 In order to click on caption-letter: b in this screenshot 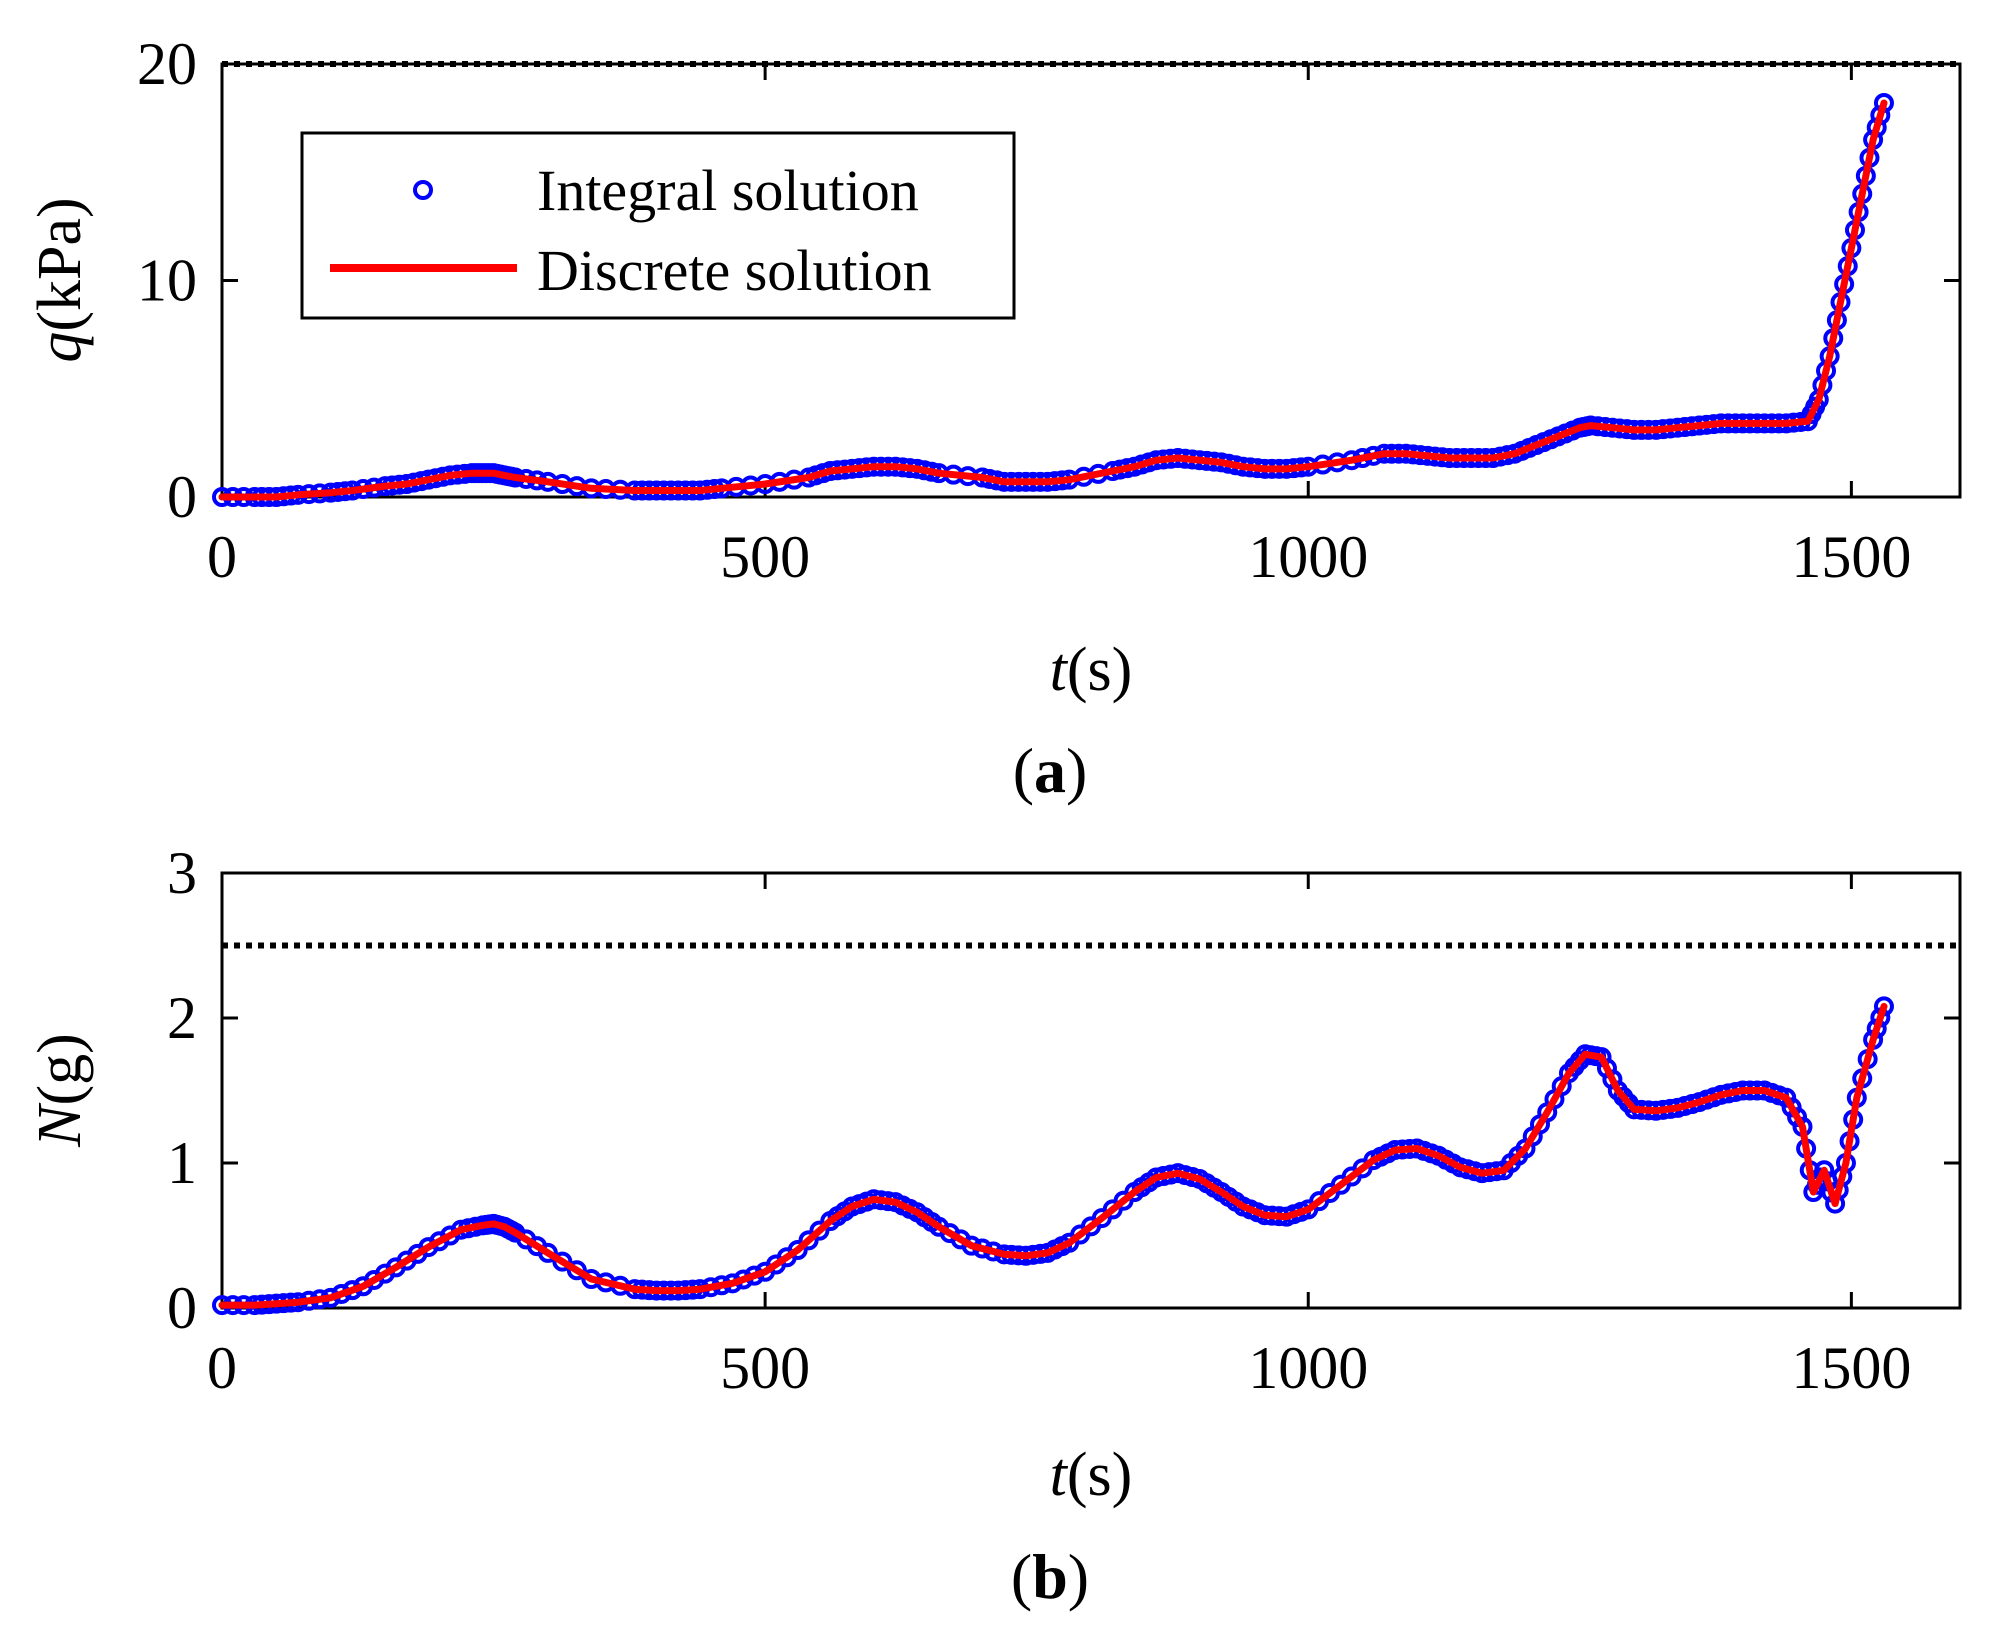, I will do `click(1050, 1576)`.